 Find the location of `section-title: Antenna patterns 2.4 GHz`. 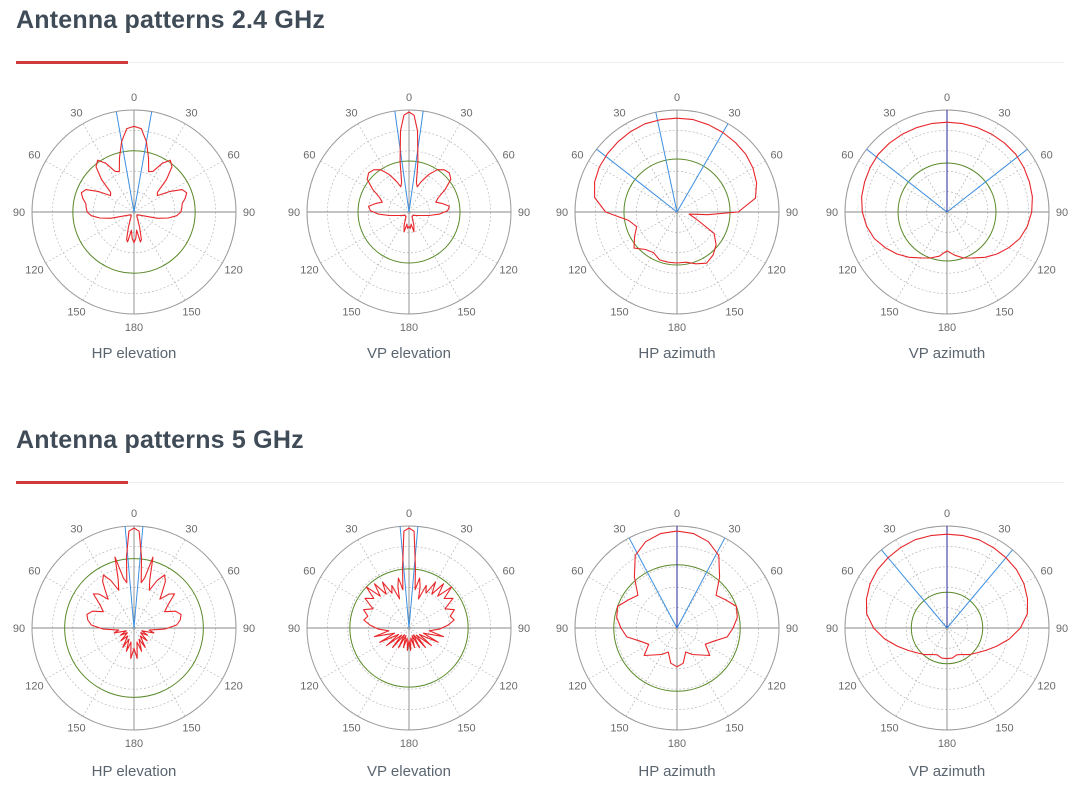

section-title: Antenna patterns 2.4 GHz is located at coordinates (171, 20).